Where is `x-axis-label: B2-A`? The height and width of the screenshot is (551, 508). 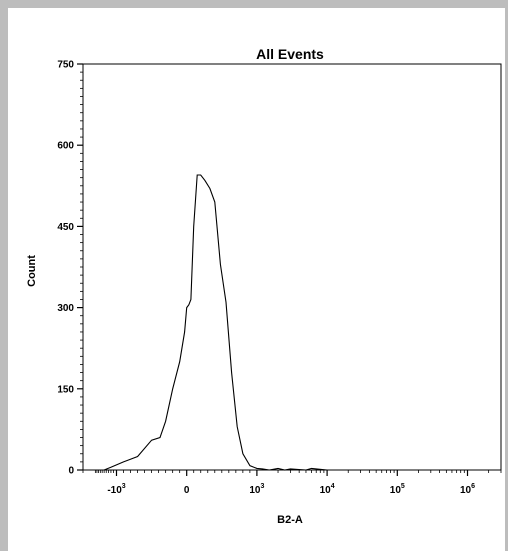 x-axis-label: B2-A is located at coordinates (290, 520).